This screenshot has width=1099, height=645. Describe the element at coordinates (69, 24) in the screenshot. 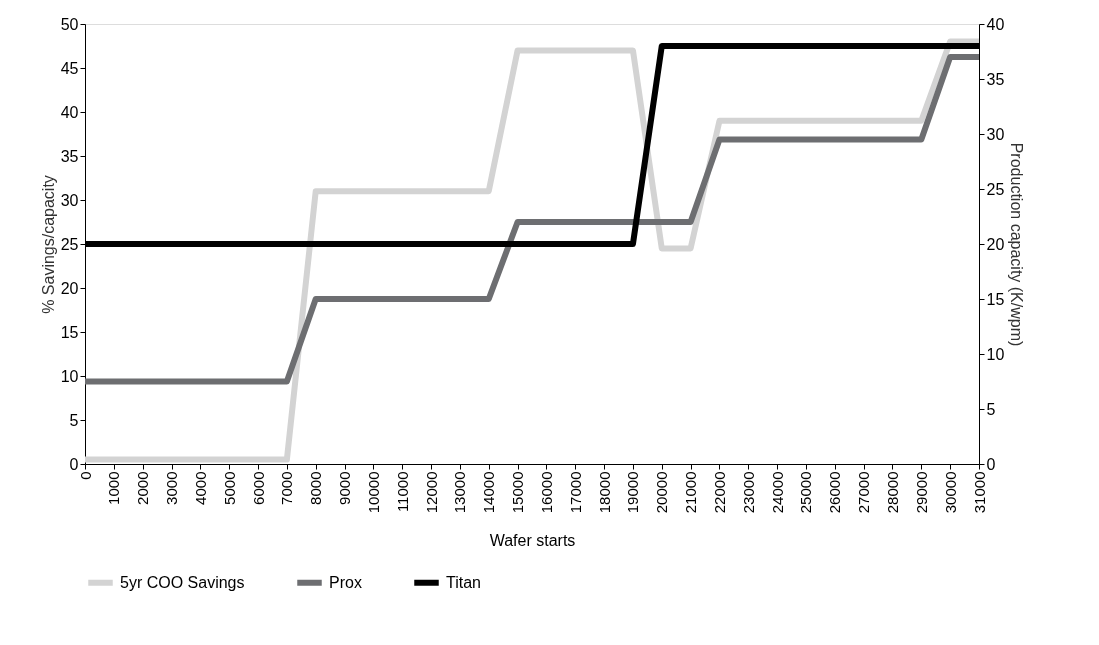

I see `y-tick-label: 50` at that location.